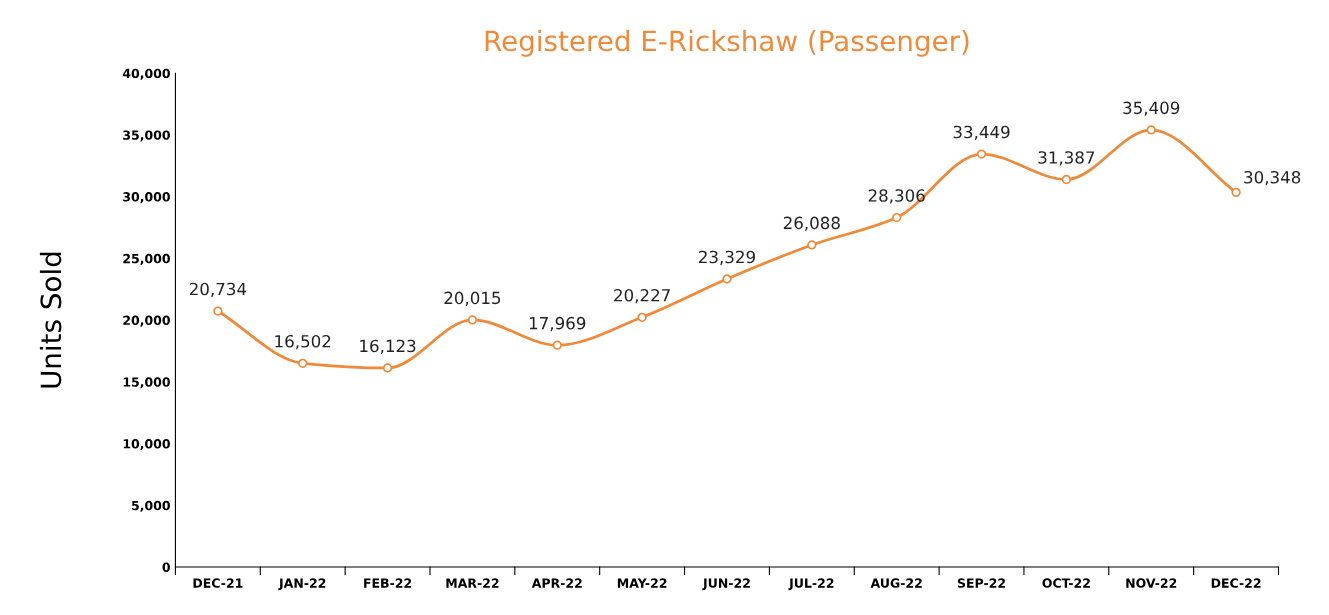 This screenshot has height=615, width=1329. I want to click on x-tick-label: JUN-22, so click(726, 584).